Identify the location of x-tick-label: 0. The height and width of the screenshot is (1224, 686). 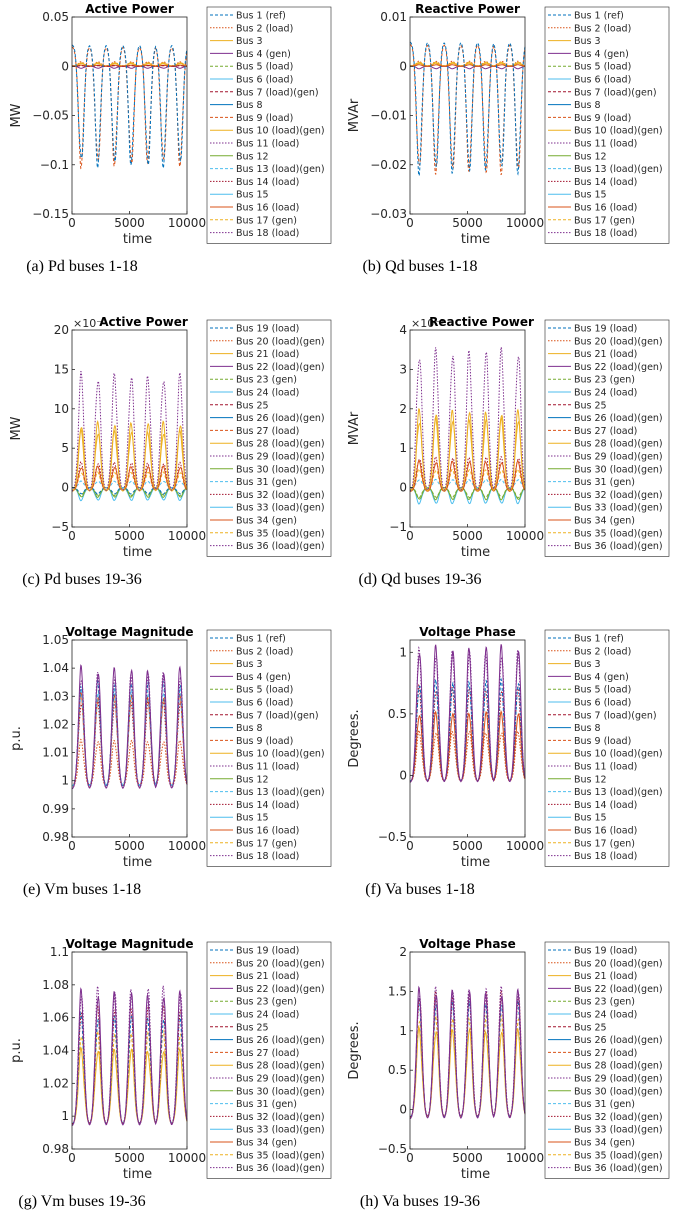
(410, 536).